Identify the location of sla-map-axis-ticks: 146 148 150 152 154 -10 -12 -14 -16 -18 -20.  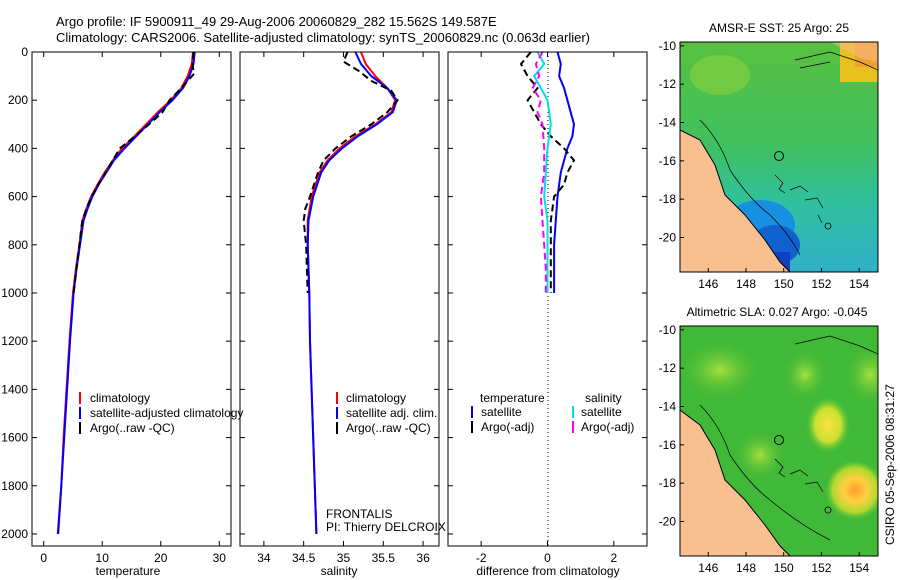
(764, 449).